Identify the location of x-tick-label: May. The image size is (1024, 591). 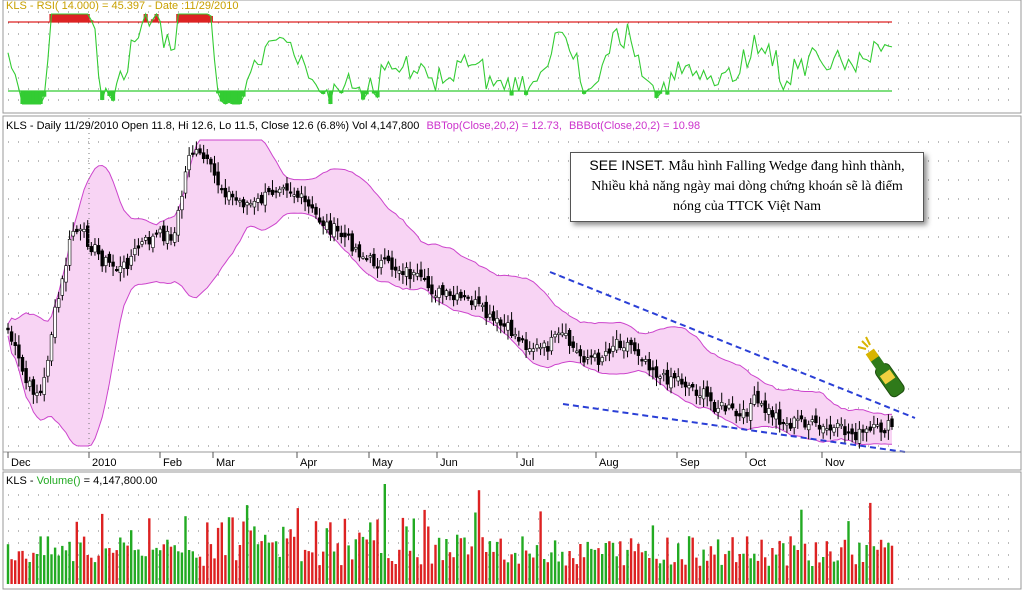
(382, 463).